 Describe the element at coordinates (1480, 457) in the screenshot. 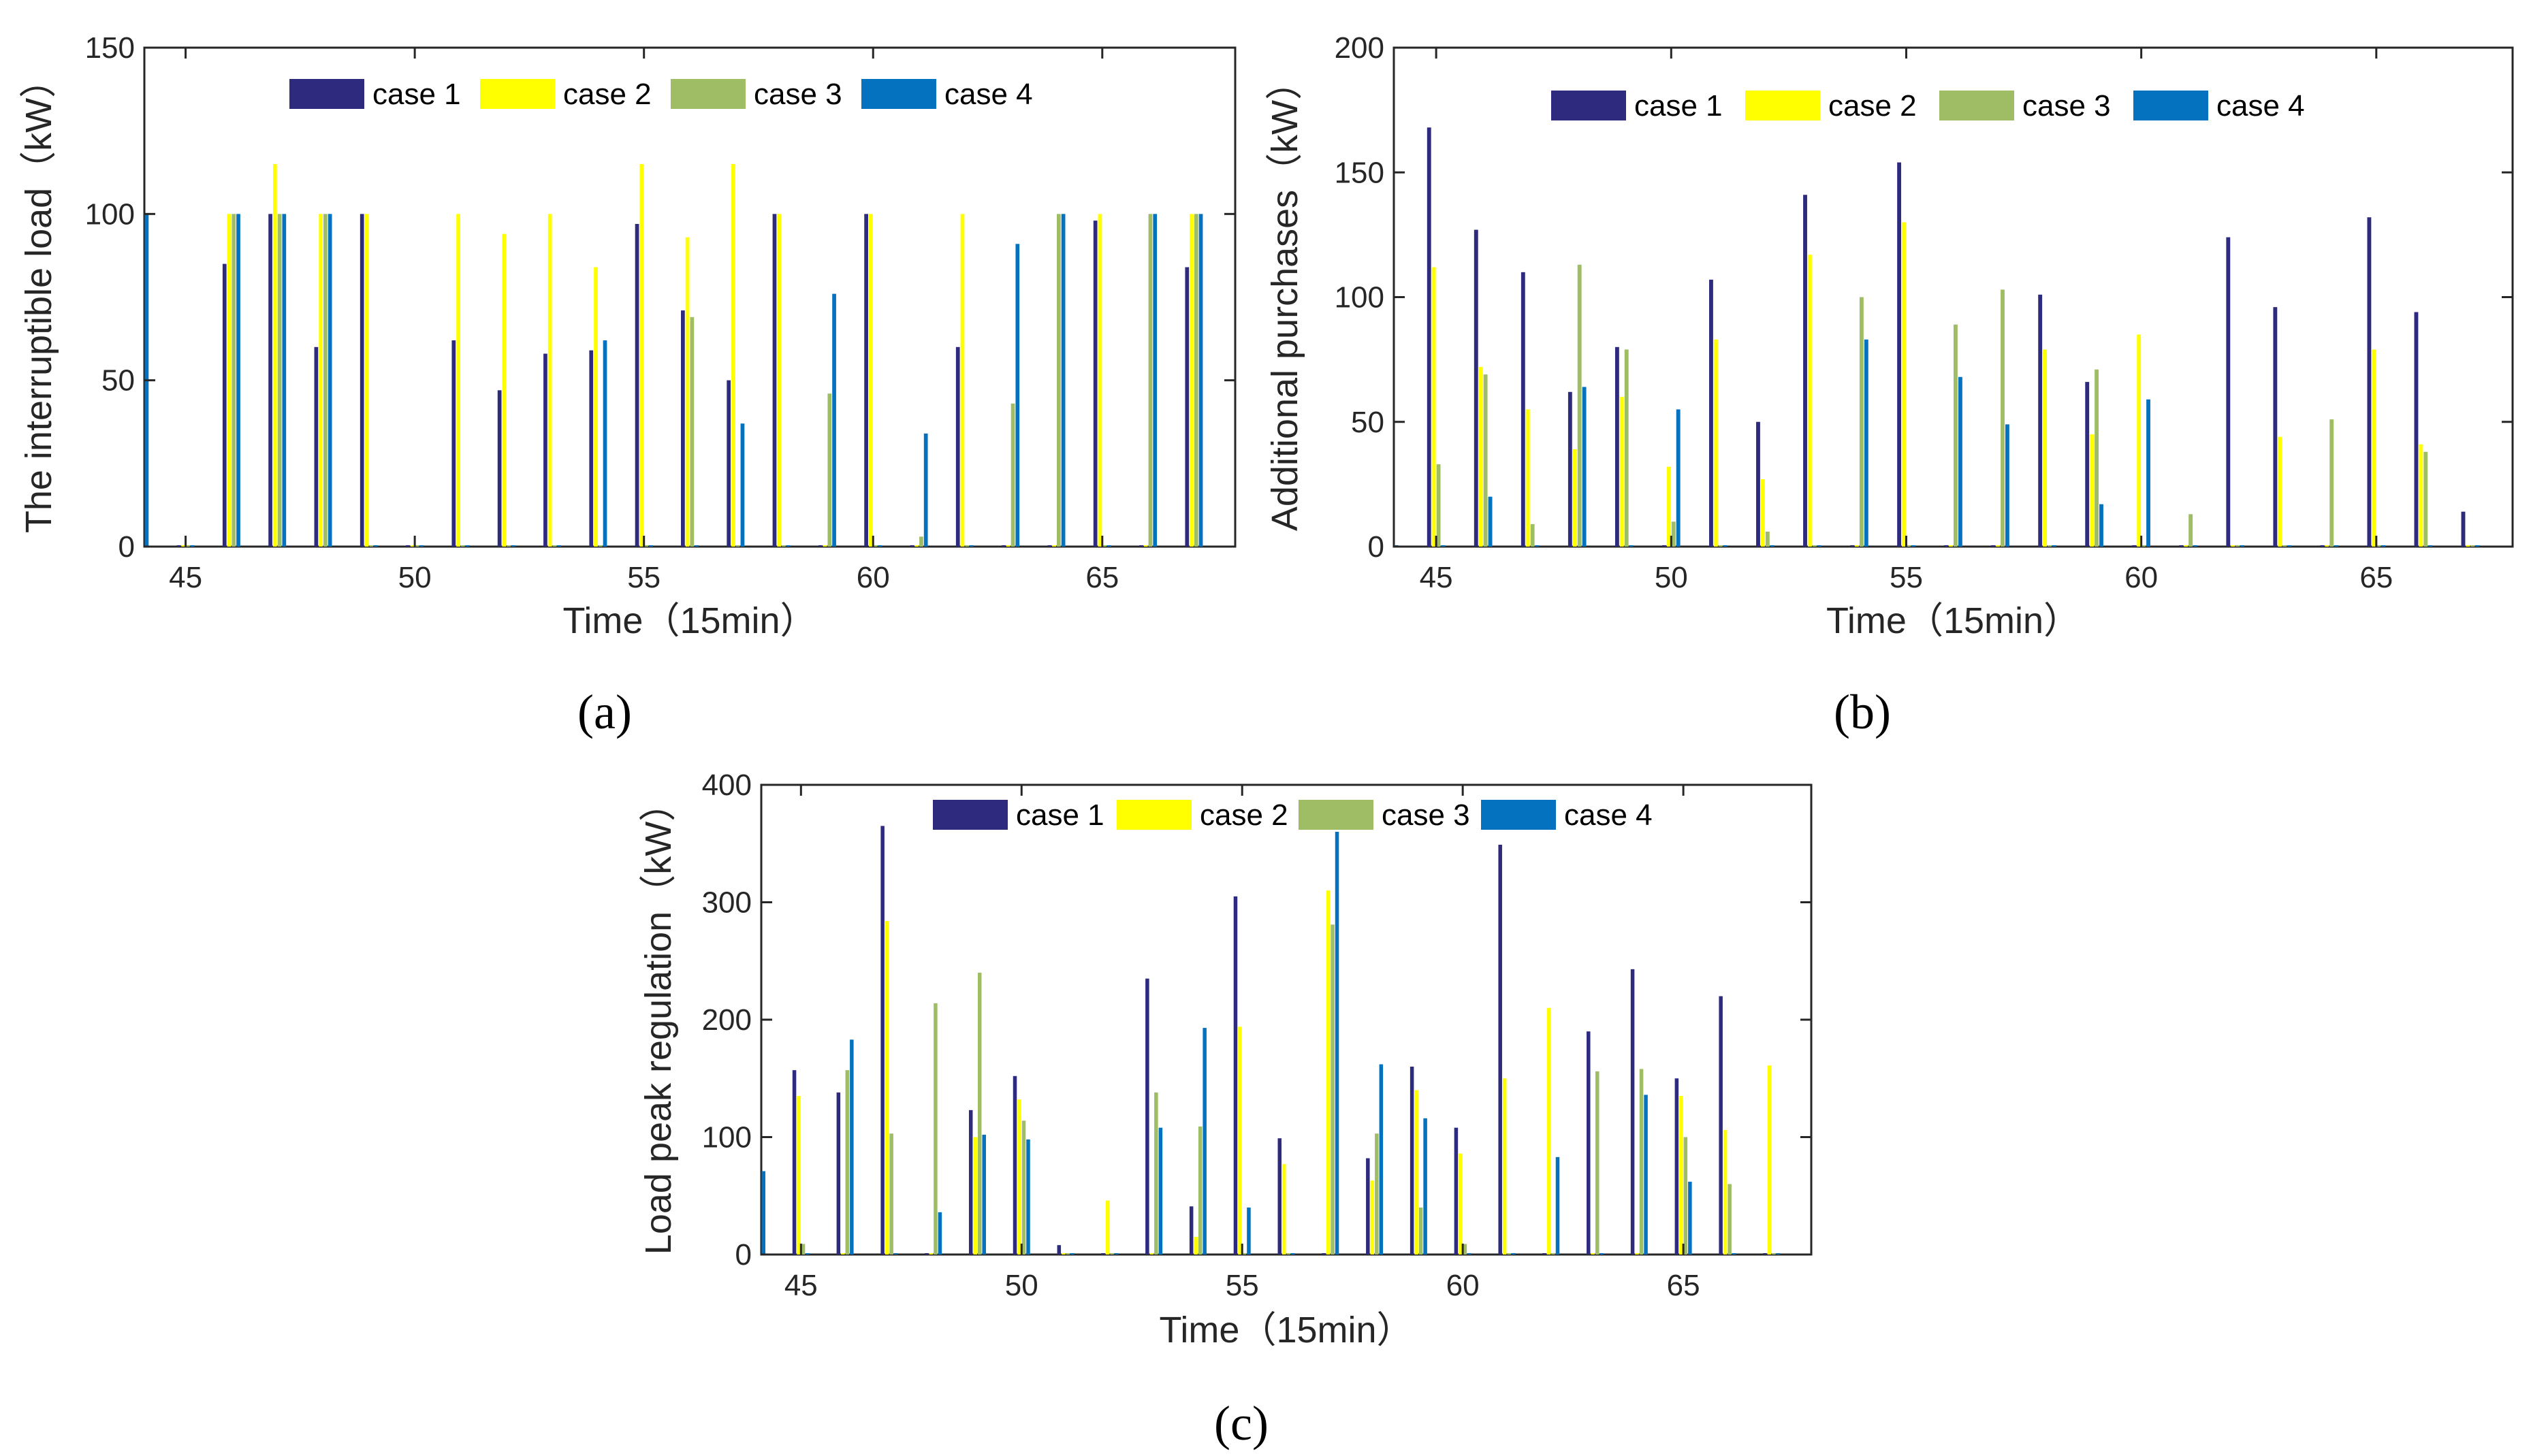

I see `bar-case2-t46` at that location.